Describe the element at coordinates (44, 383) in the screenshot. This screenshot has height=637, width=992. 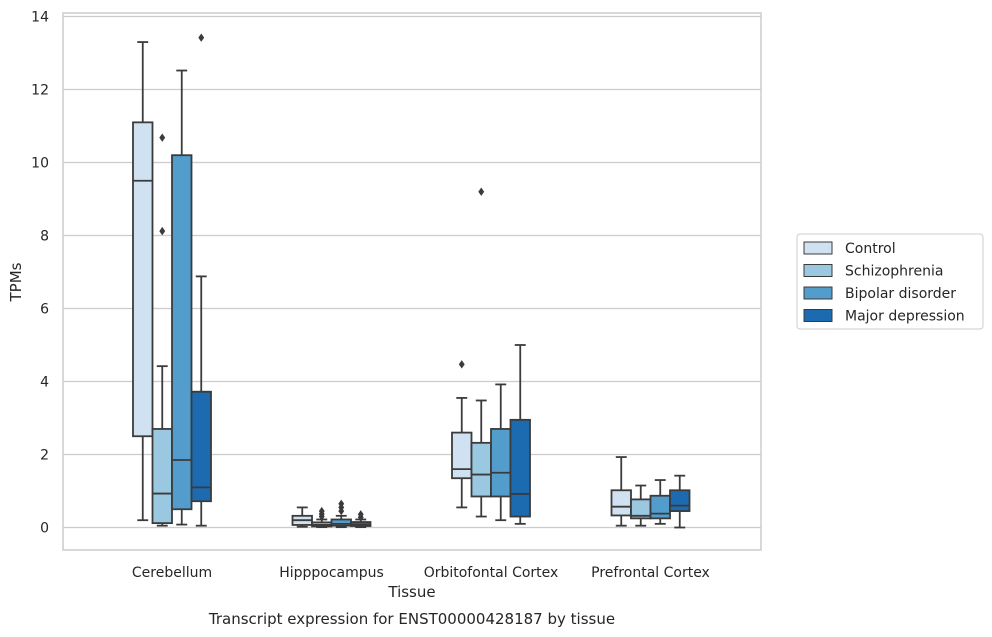
I see `y-tick-label: 4` at that location.